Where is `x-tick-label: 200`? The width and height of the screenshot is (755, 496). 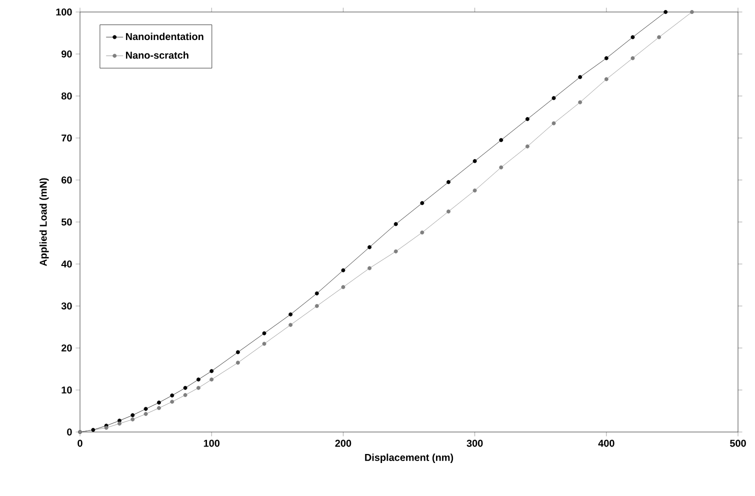 x-tick-label: 200 is located at coordinates (343, 443).